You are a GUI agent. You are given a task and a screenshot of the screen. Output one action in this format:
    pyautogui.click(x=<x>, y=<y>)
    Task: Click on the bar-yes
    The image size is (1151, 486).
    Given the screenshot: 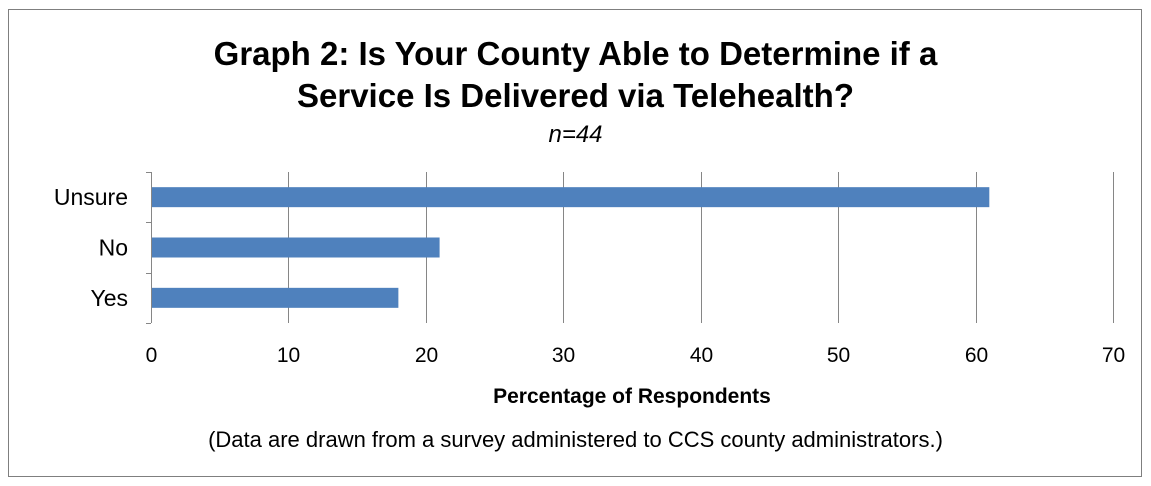 What is the action you would take?
    pyautogui.click(x=275, y=297)
    